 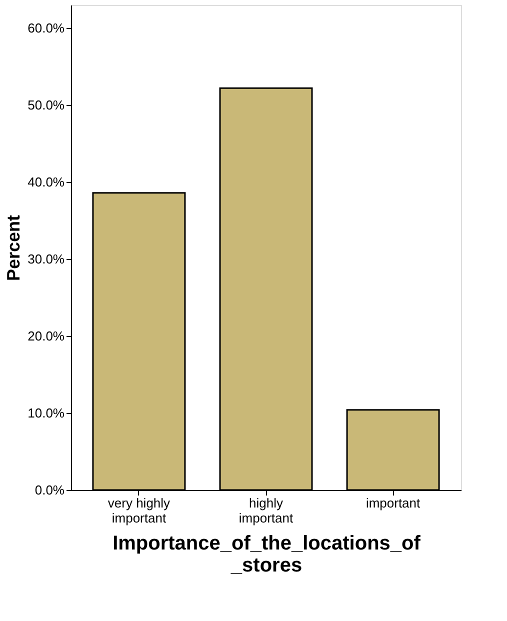 I want to click on x-tick-label: very highly important, so click(x=139, y=511).